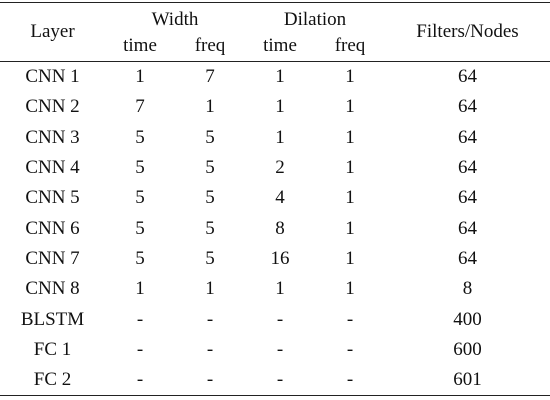 This screenshot has height=400, width=550. Describe the element at coordinates (52, 380) in the screenshot. I see `layer-name: FC 2` at that location.